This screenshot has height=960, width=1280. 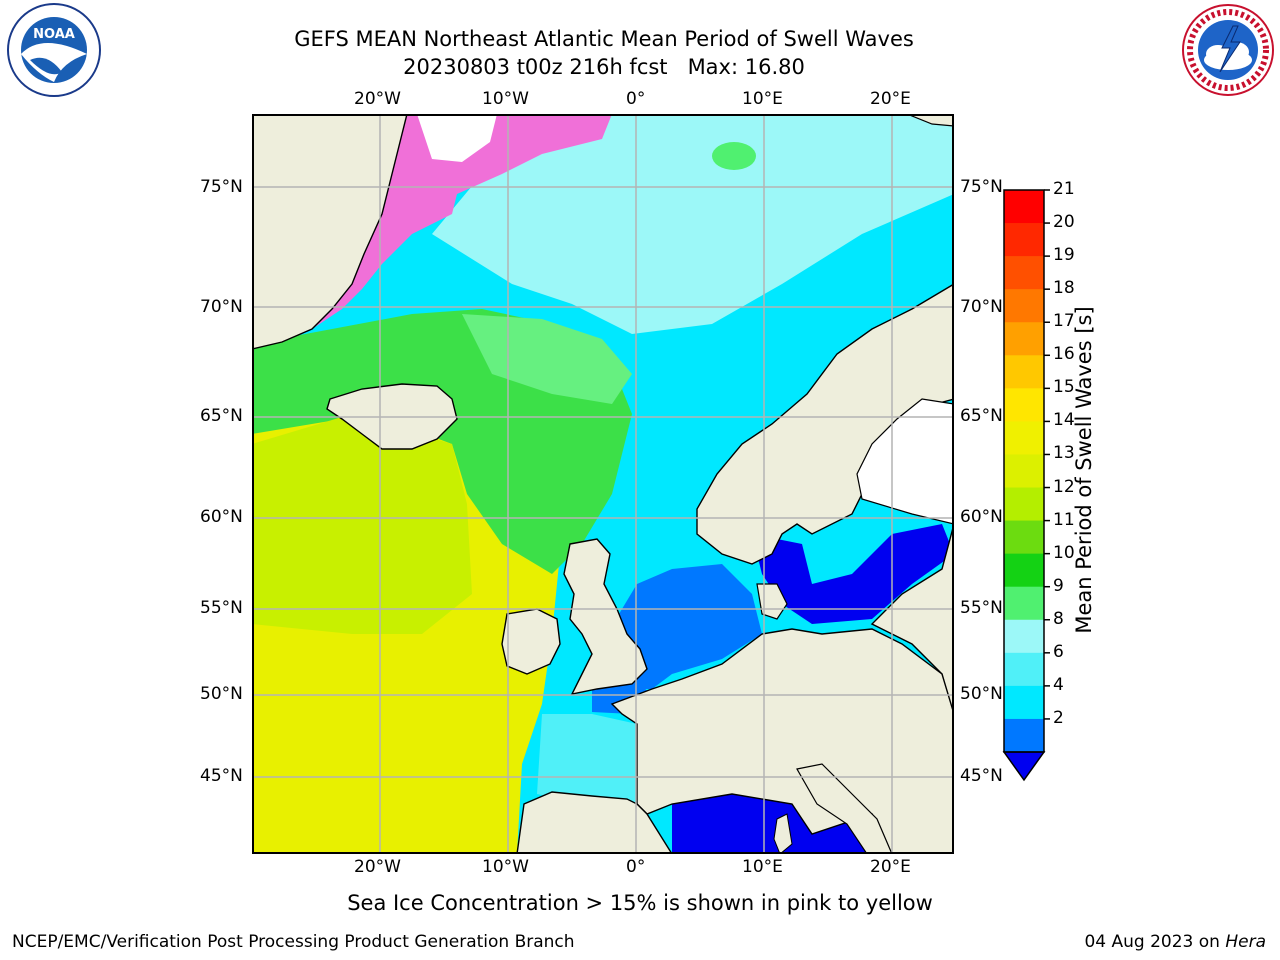 I want to click on colorbar-tick-label: 13, so click(x=1064, y=453).